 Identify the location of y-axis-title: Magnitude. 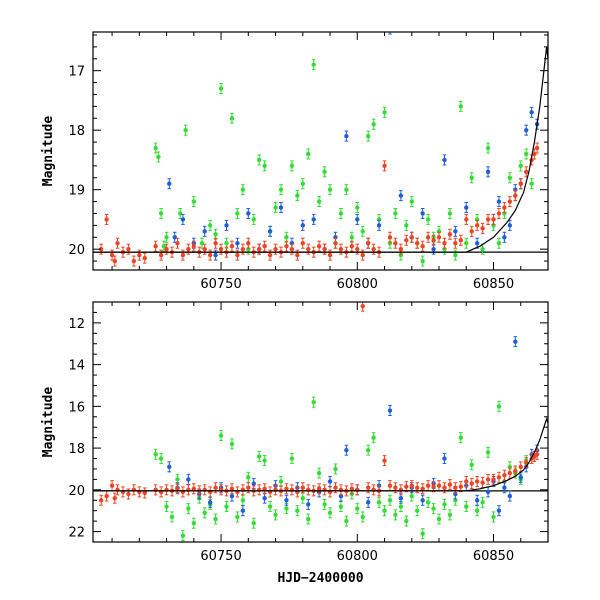
(48, 151).